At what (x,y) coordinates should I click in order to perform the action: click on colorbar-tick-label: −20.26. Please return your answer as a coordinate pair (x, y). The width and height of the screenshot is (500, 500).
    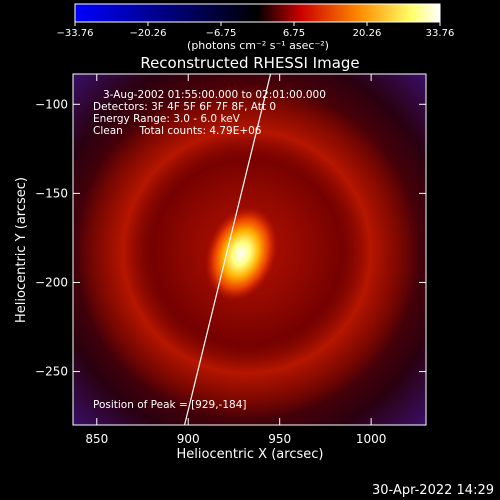
    Looking at the image, I should click on (147, 33).